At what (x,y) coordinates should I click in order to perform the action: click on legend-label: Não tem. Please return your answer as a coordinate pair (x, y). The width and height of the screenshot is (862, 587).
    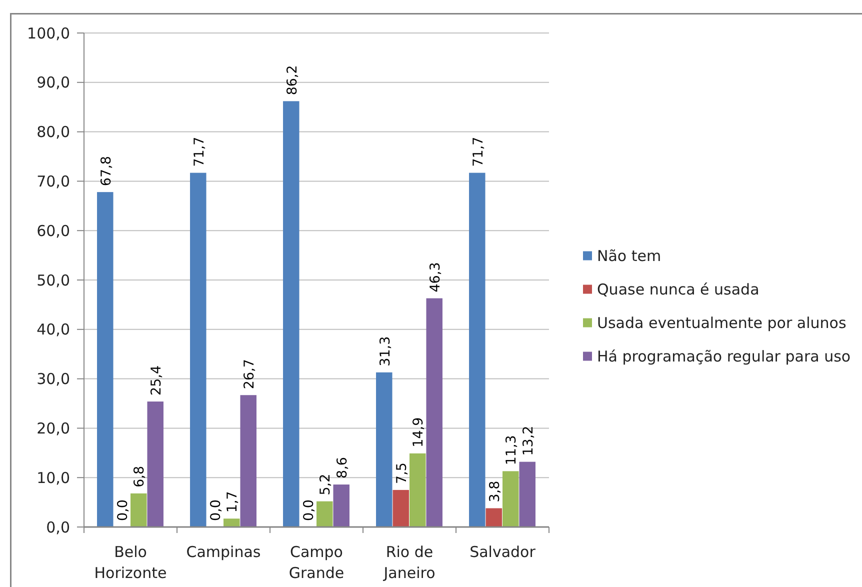
    Looking at the image, I should click on (629, 256).